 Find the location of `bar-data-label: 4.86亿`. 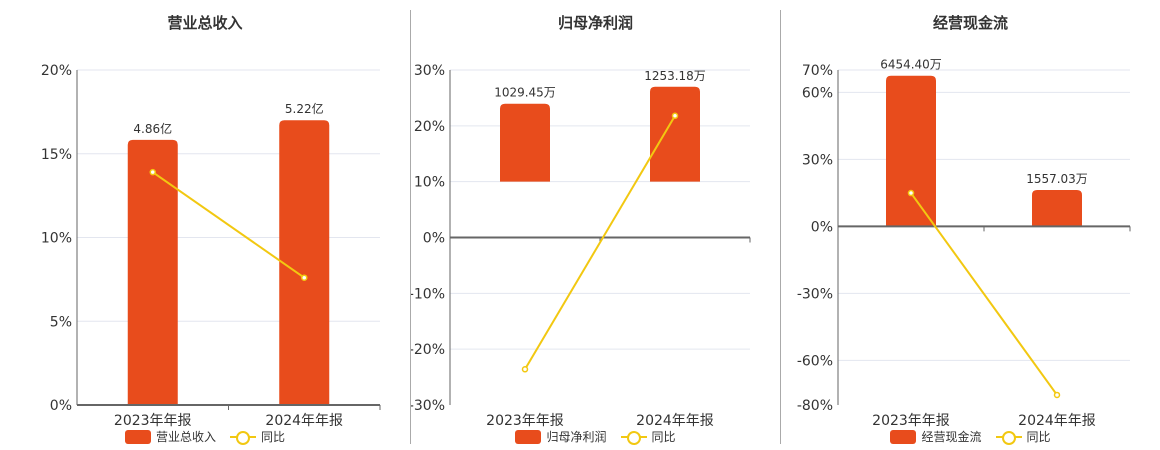

bar-data-label: 4.86亿 is located at coordinates (152, 128).